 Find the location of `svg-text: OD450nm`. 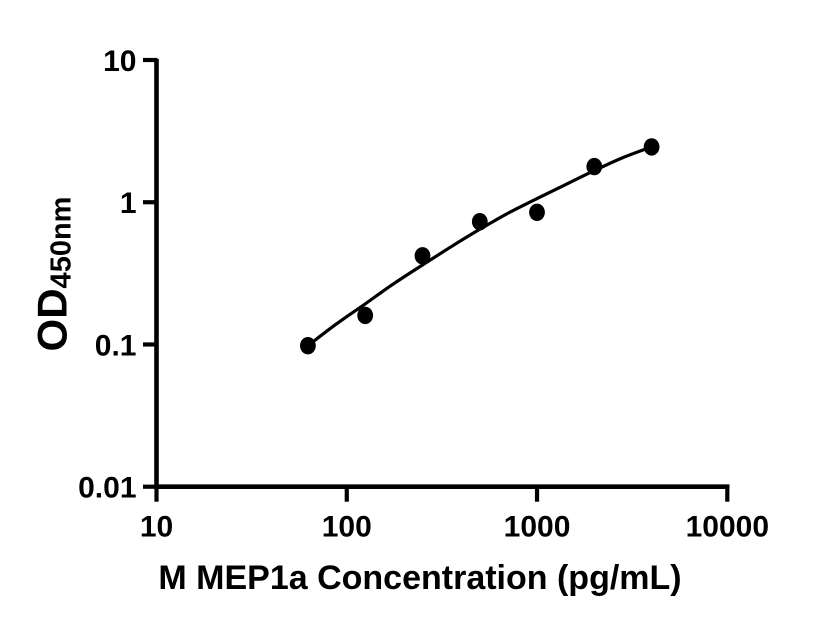

svg-text: OD450nm is located at coordinates (53, 274).